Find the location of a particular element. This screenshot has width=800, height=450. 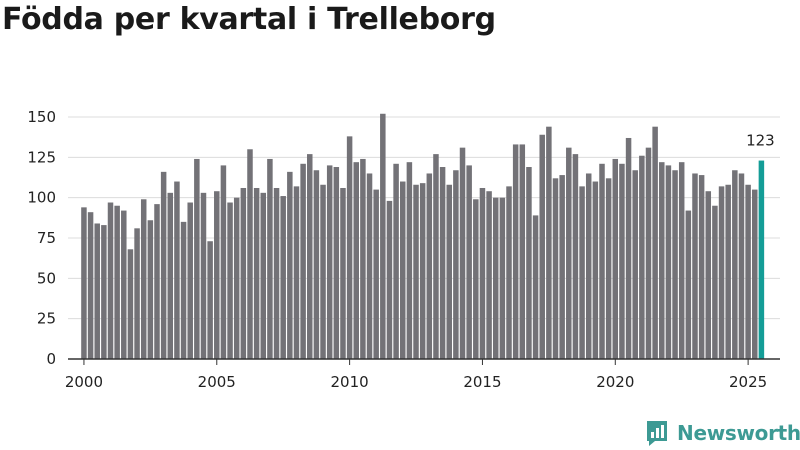

y-tick-label-75: 75 is located at coordinates (46, 238).